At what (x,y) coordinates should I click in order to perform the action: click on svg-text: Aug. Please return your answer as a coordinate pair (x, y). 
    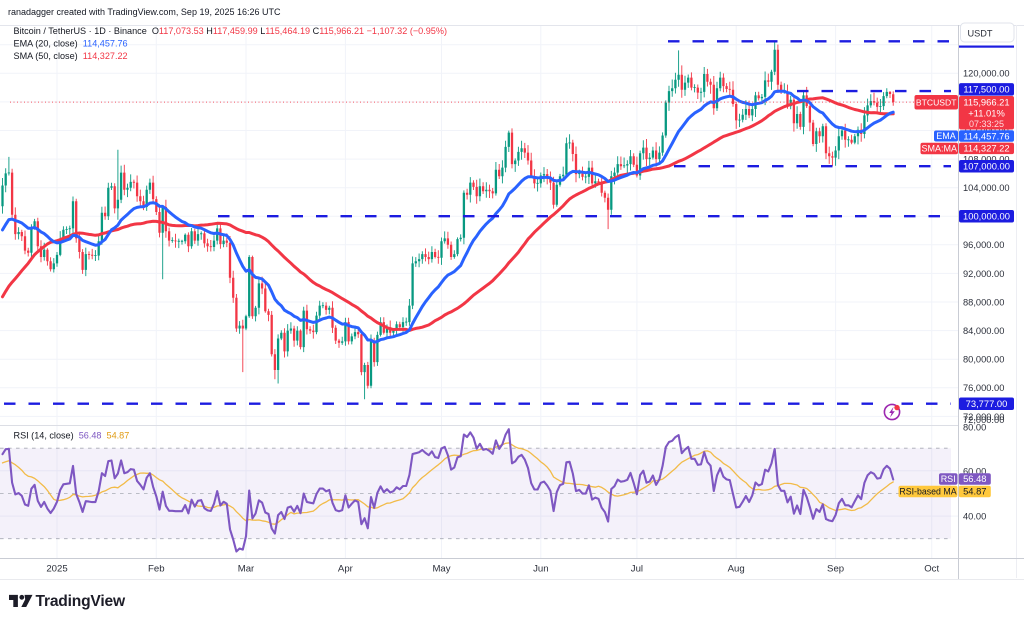
    Looking at the image, I should click on (736, 569).